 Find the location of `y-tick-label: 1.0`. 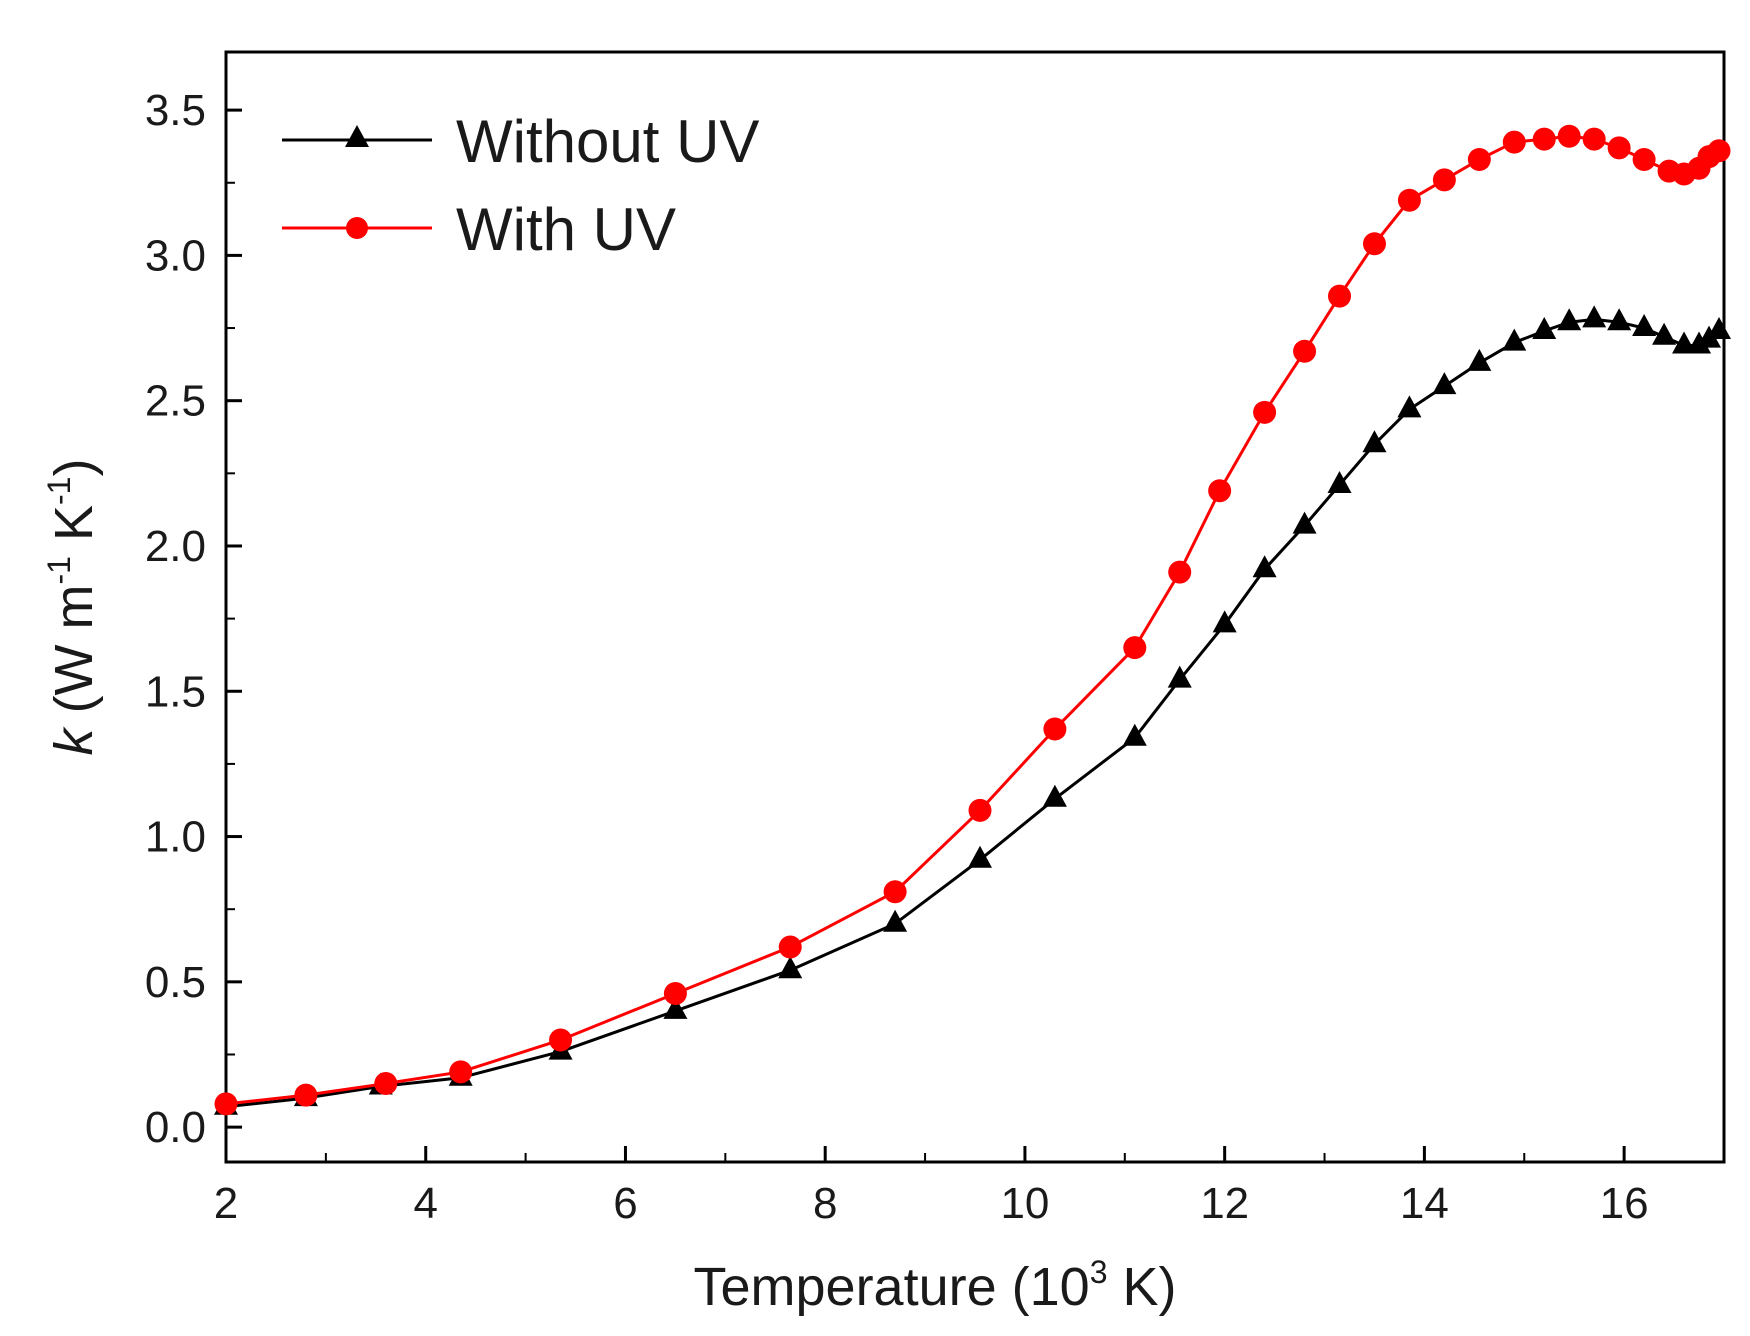

y-tick-label: 1.0 is located at coordinates (175, 837).